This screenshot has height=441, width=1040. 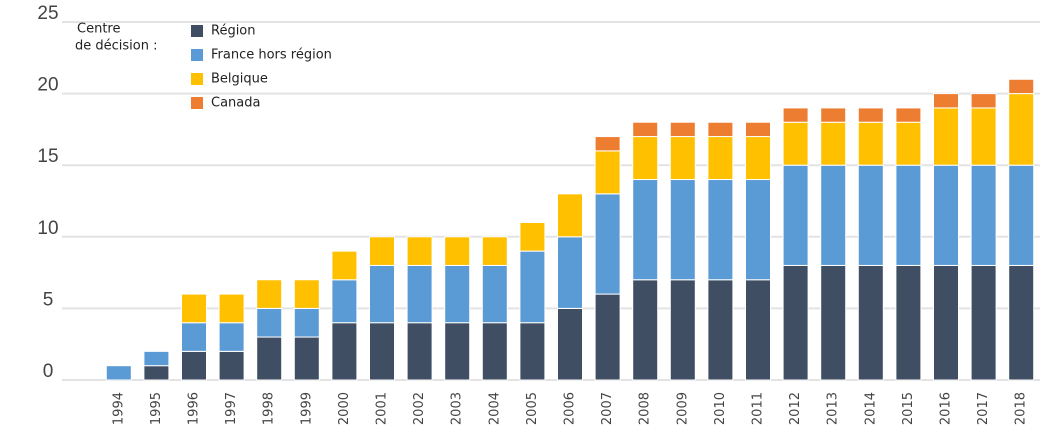 What do you see at coordinates (233, 31) in the screenshot?
I see `legend-label: Région` at bounding box center [233, 31].